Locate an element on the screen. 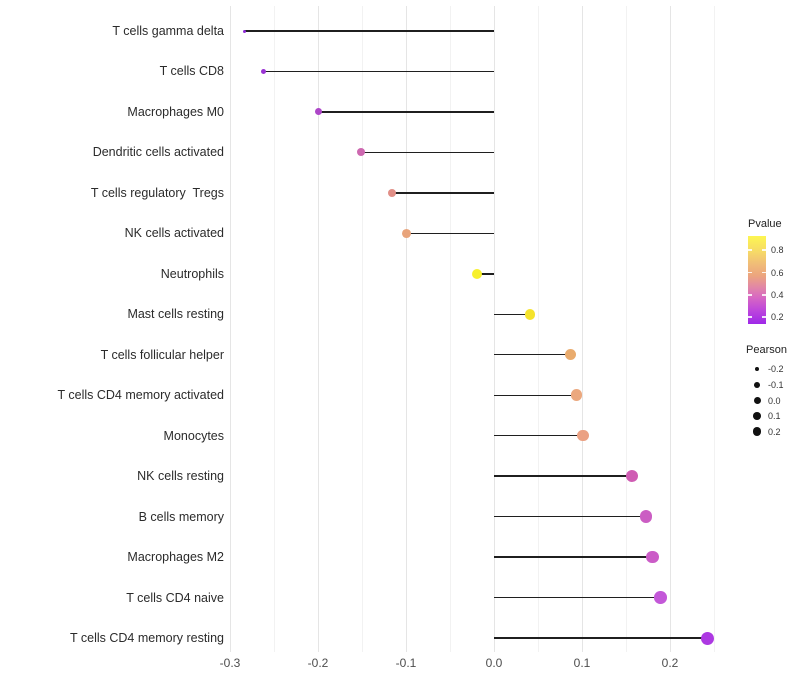 Image resolution: width=800 pixels, height=700 pixels. category-label: B cells memory is located at coordinates (181, 516).